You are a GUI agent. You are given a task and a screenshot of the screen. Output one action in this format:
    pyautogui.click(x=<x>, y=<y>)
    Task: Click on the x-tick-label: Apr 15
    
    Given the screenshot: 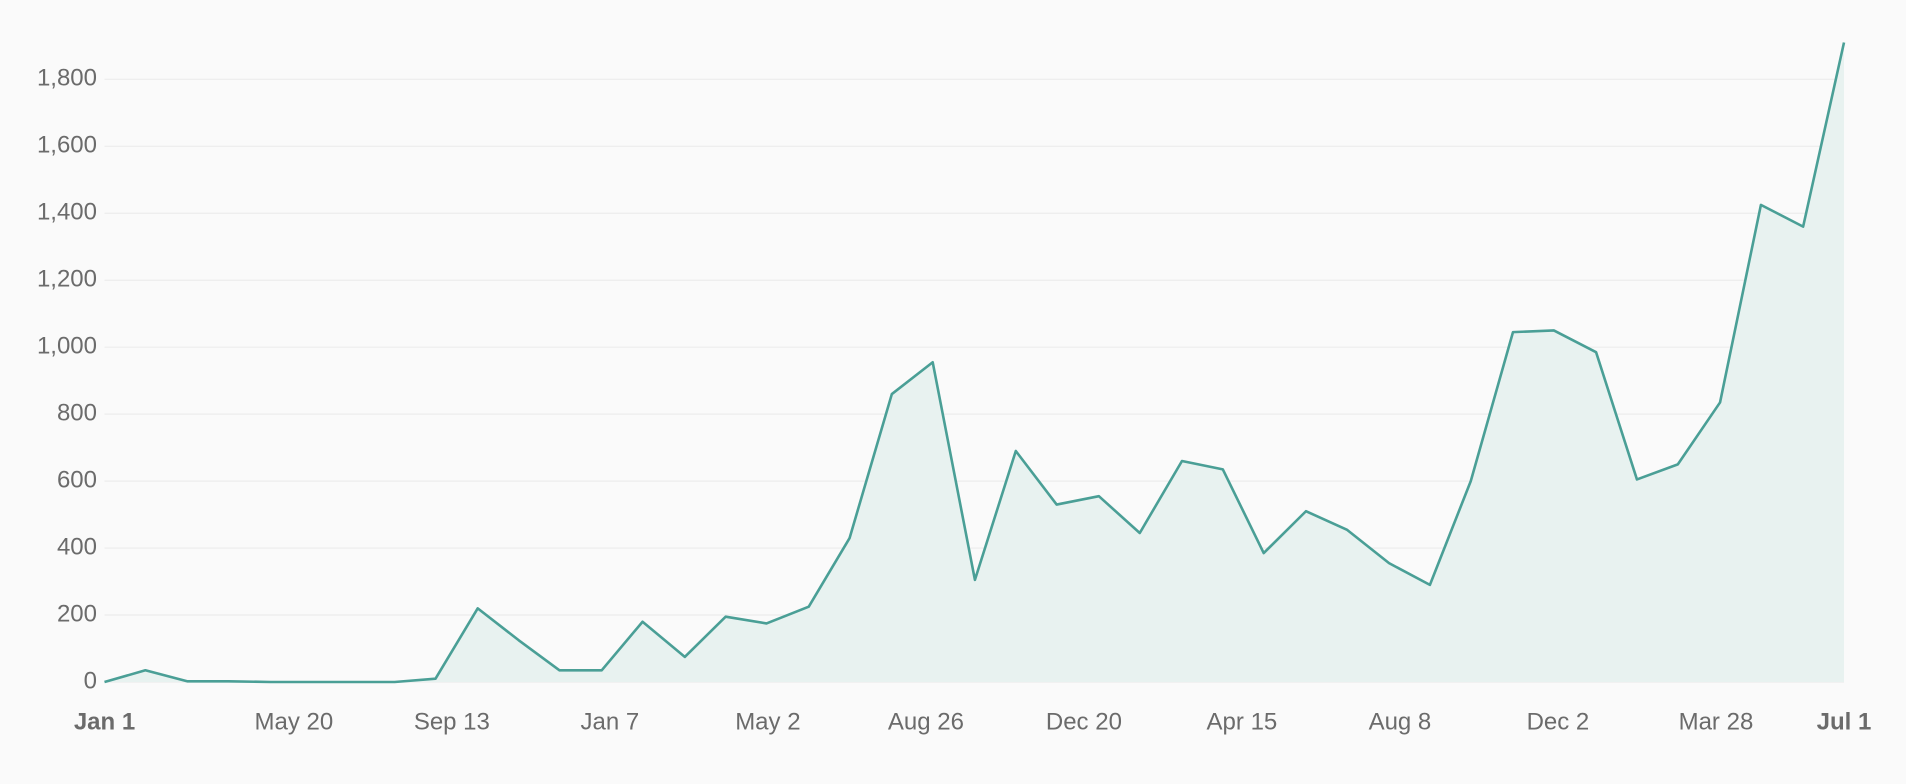 What is the action you would take?
    pyautogui.click(x=1242, y=721)
    